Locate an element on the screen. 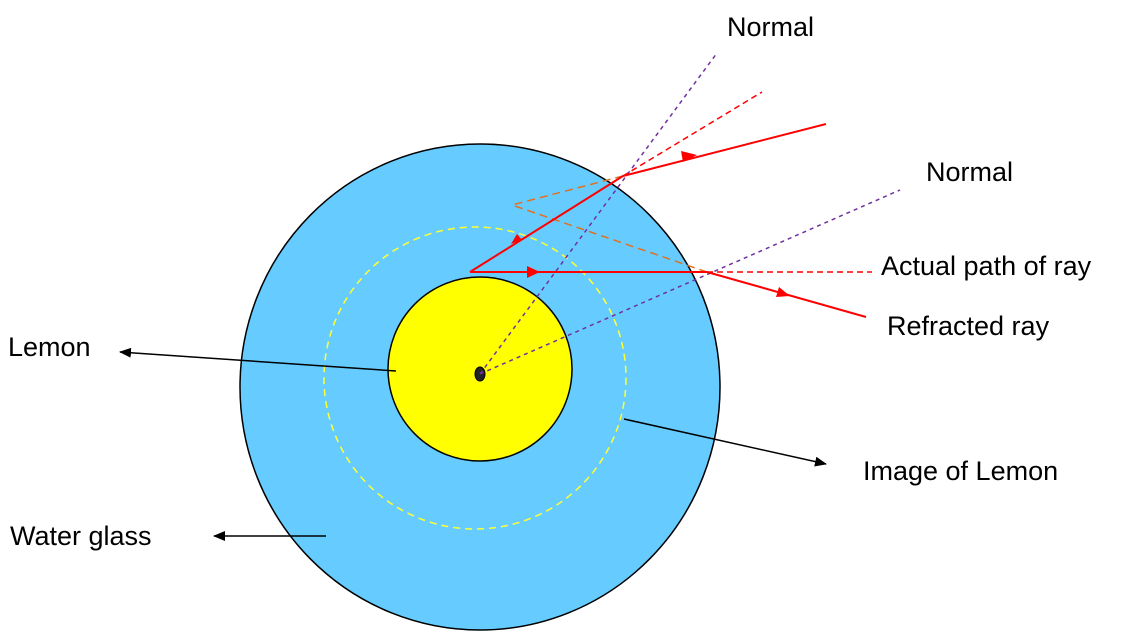  normal-line-top is located at coordinates (598, 213).